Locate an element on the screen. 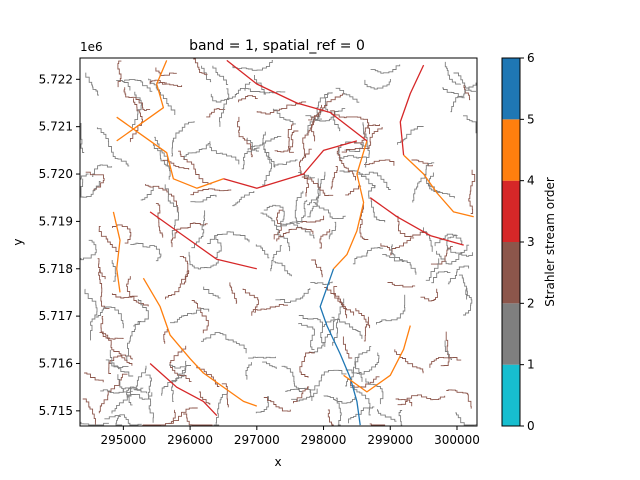 The height and width of the screenshot is (480, 640). colorbar-tick-label: 0 is located at coordinates (531, 426).